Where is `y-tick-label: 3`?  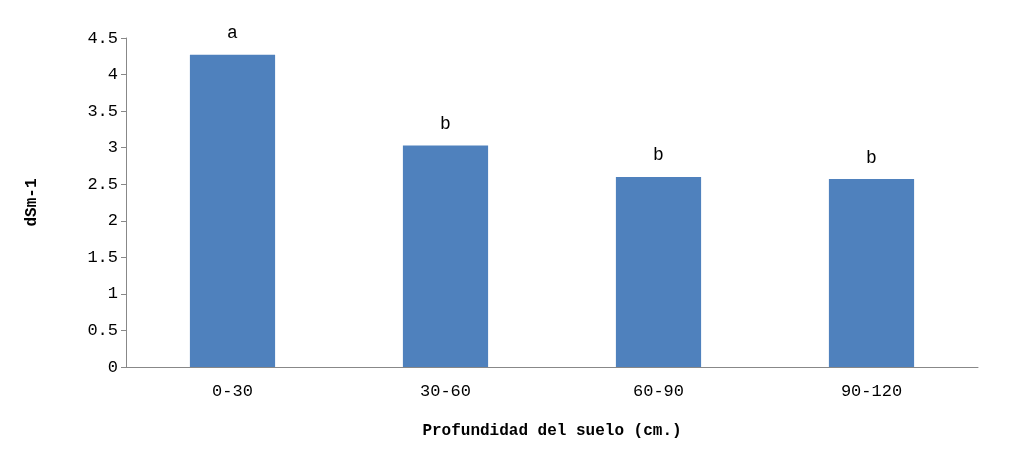 y-tick-label: 3 is located at coordinates (112, 148).